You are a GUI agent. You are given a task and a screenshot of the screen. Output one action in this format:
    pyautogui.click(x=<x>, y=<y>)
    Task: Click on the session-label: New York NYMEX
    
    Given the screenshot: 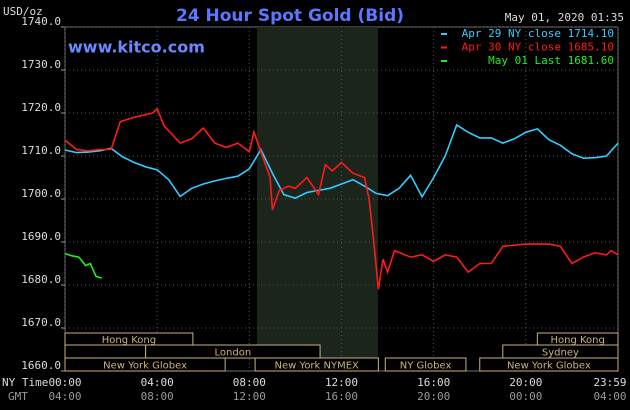 What is the action you would take?
    pyautogui.click(x=317, y=366)
    